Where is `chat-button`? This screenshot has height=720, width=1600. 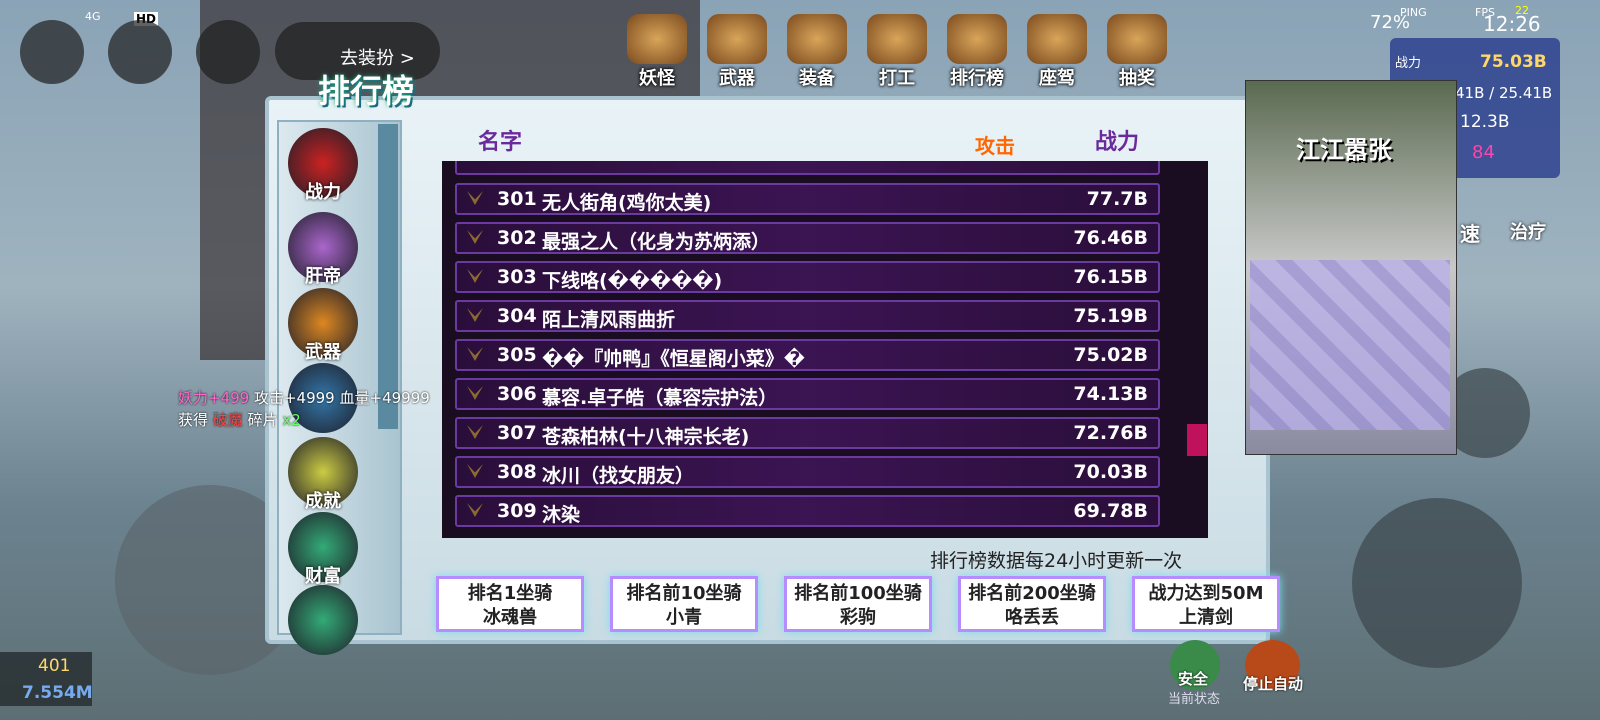
chat-button is located at coordinates (140, 52).